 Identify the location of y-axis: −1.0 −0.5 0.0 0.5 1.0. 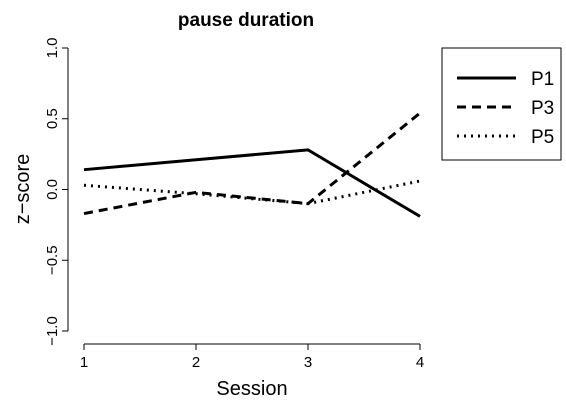
(56, 192).